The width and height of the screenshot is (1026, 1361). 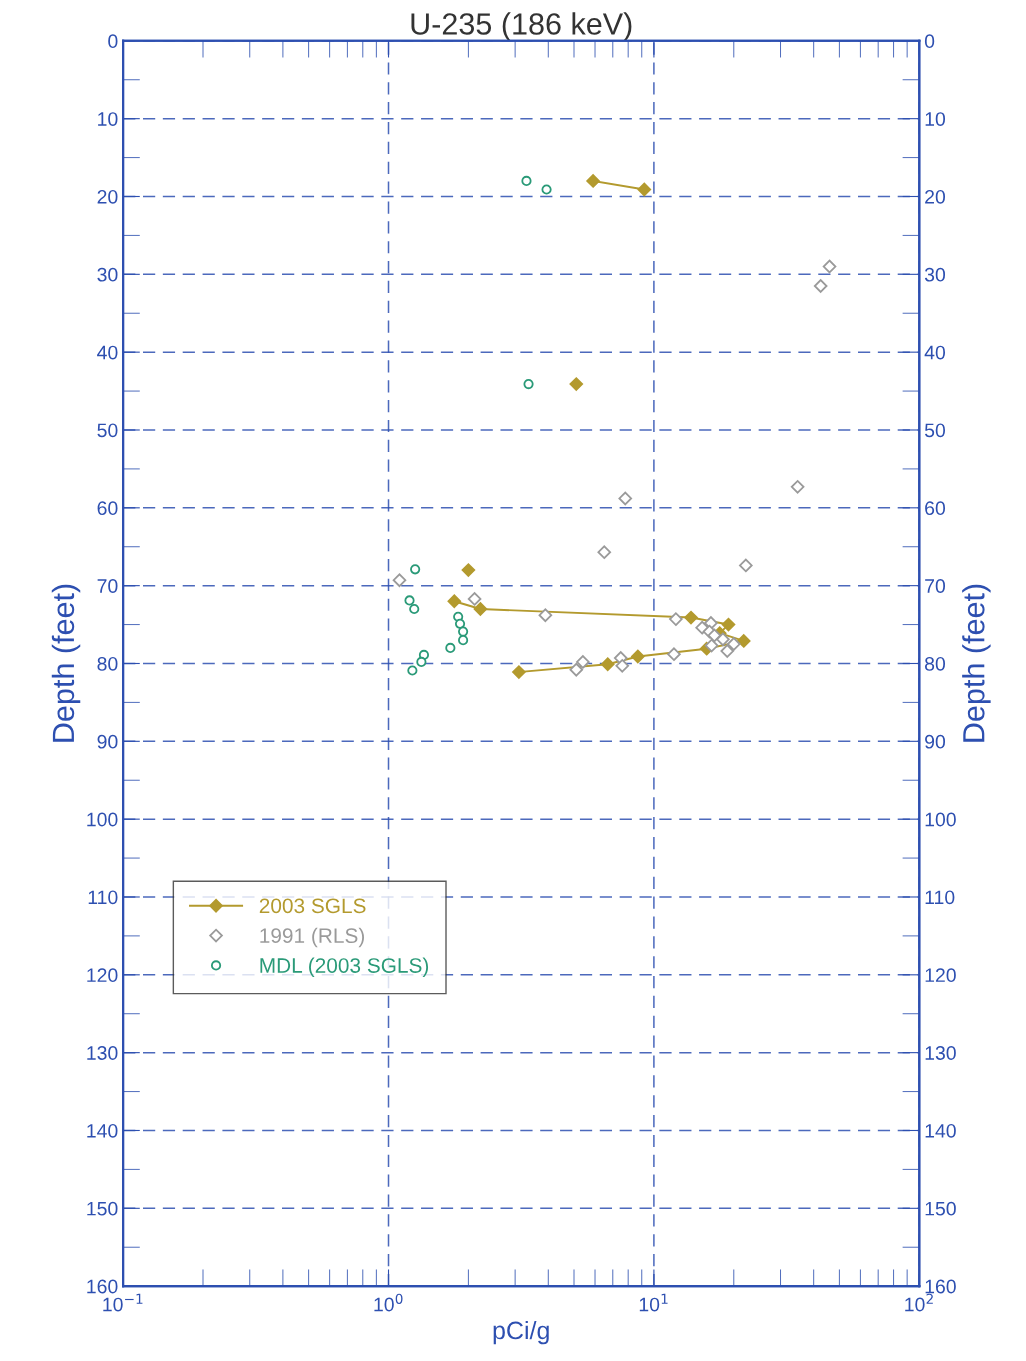 I want to click on x-tick-label: 10$^{1}$, so click(x=653, y=1302).